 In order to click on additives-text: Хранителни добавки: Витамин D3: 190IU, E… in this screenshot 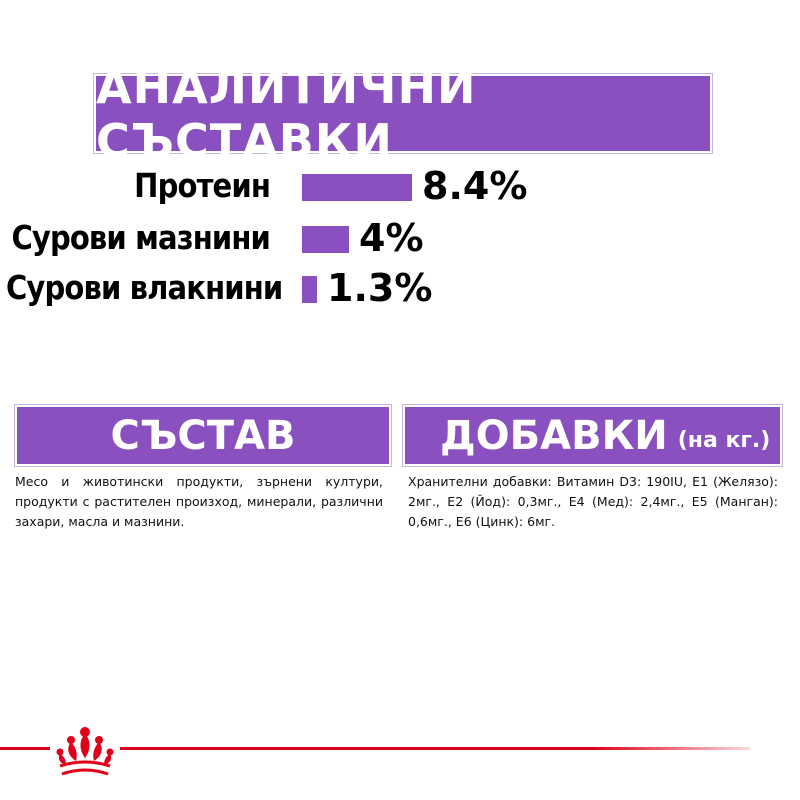, I will do `click(593, 501)`.